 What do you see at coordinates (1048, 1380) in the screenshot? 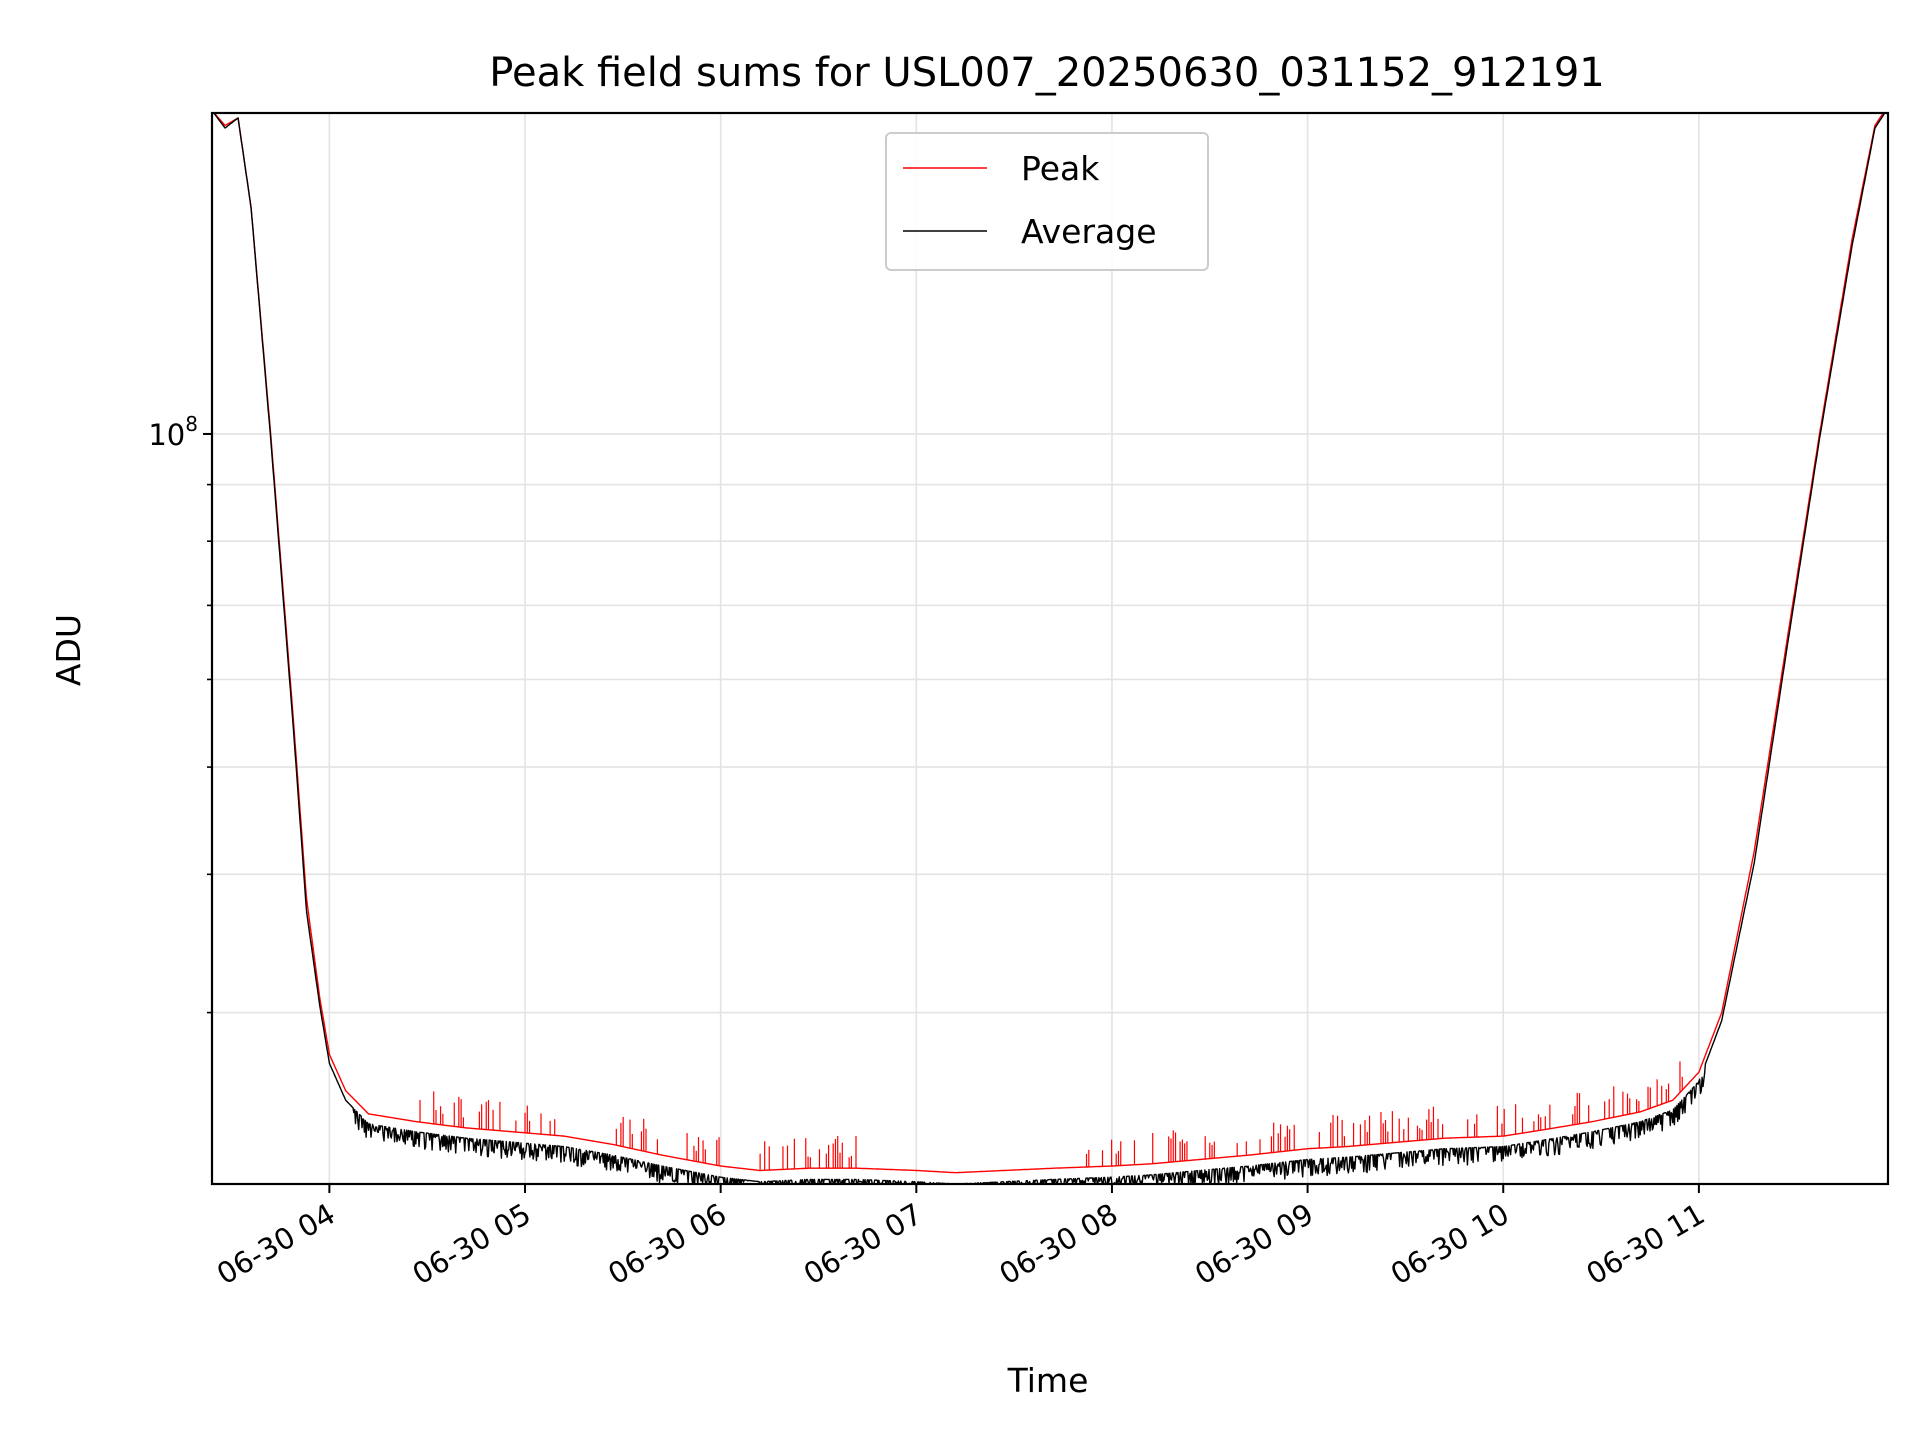
I see `x-axis-label: Time` at bounding box center [1048, 1380].